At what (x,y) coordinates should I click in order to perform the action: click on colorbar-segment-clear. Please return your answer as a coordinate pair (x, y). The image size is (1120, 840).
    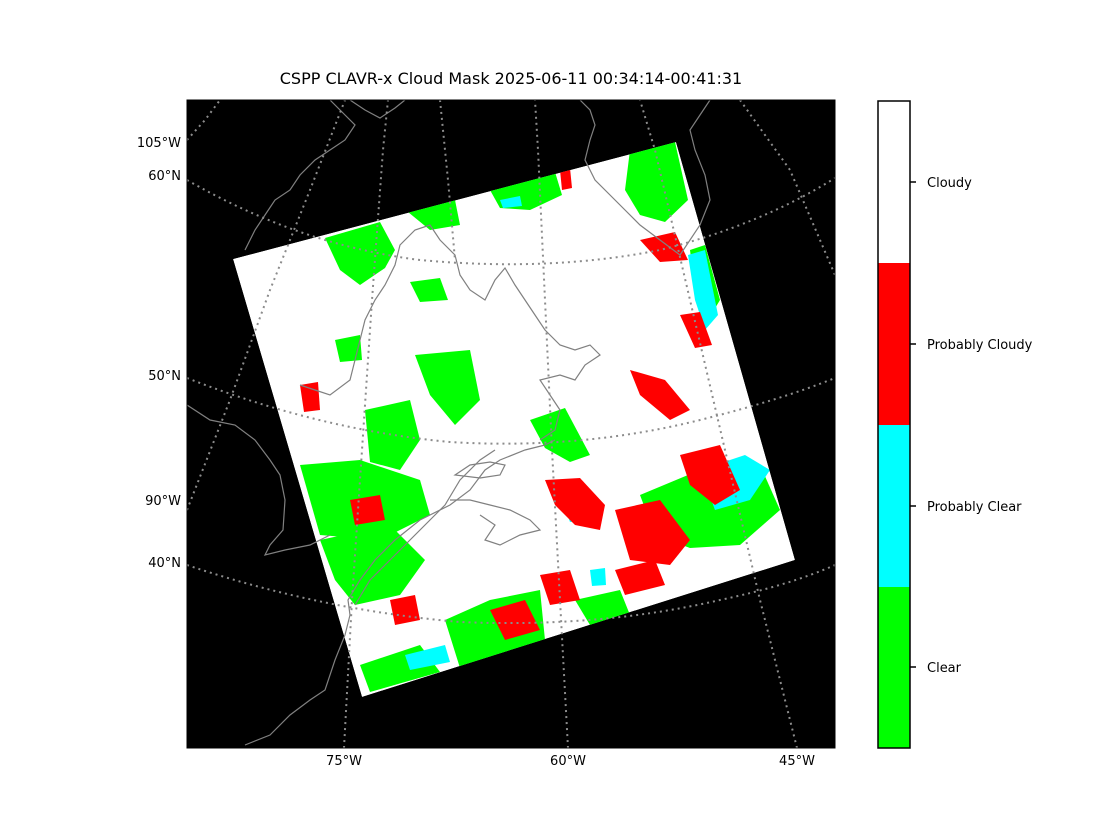
    Looking at the image, I should click on (894, 667).